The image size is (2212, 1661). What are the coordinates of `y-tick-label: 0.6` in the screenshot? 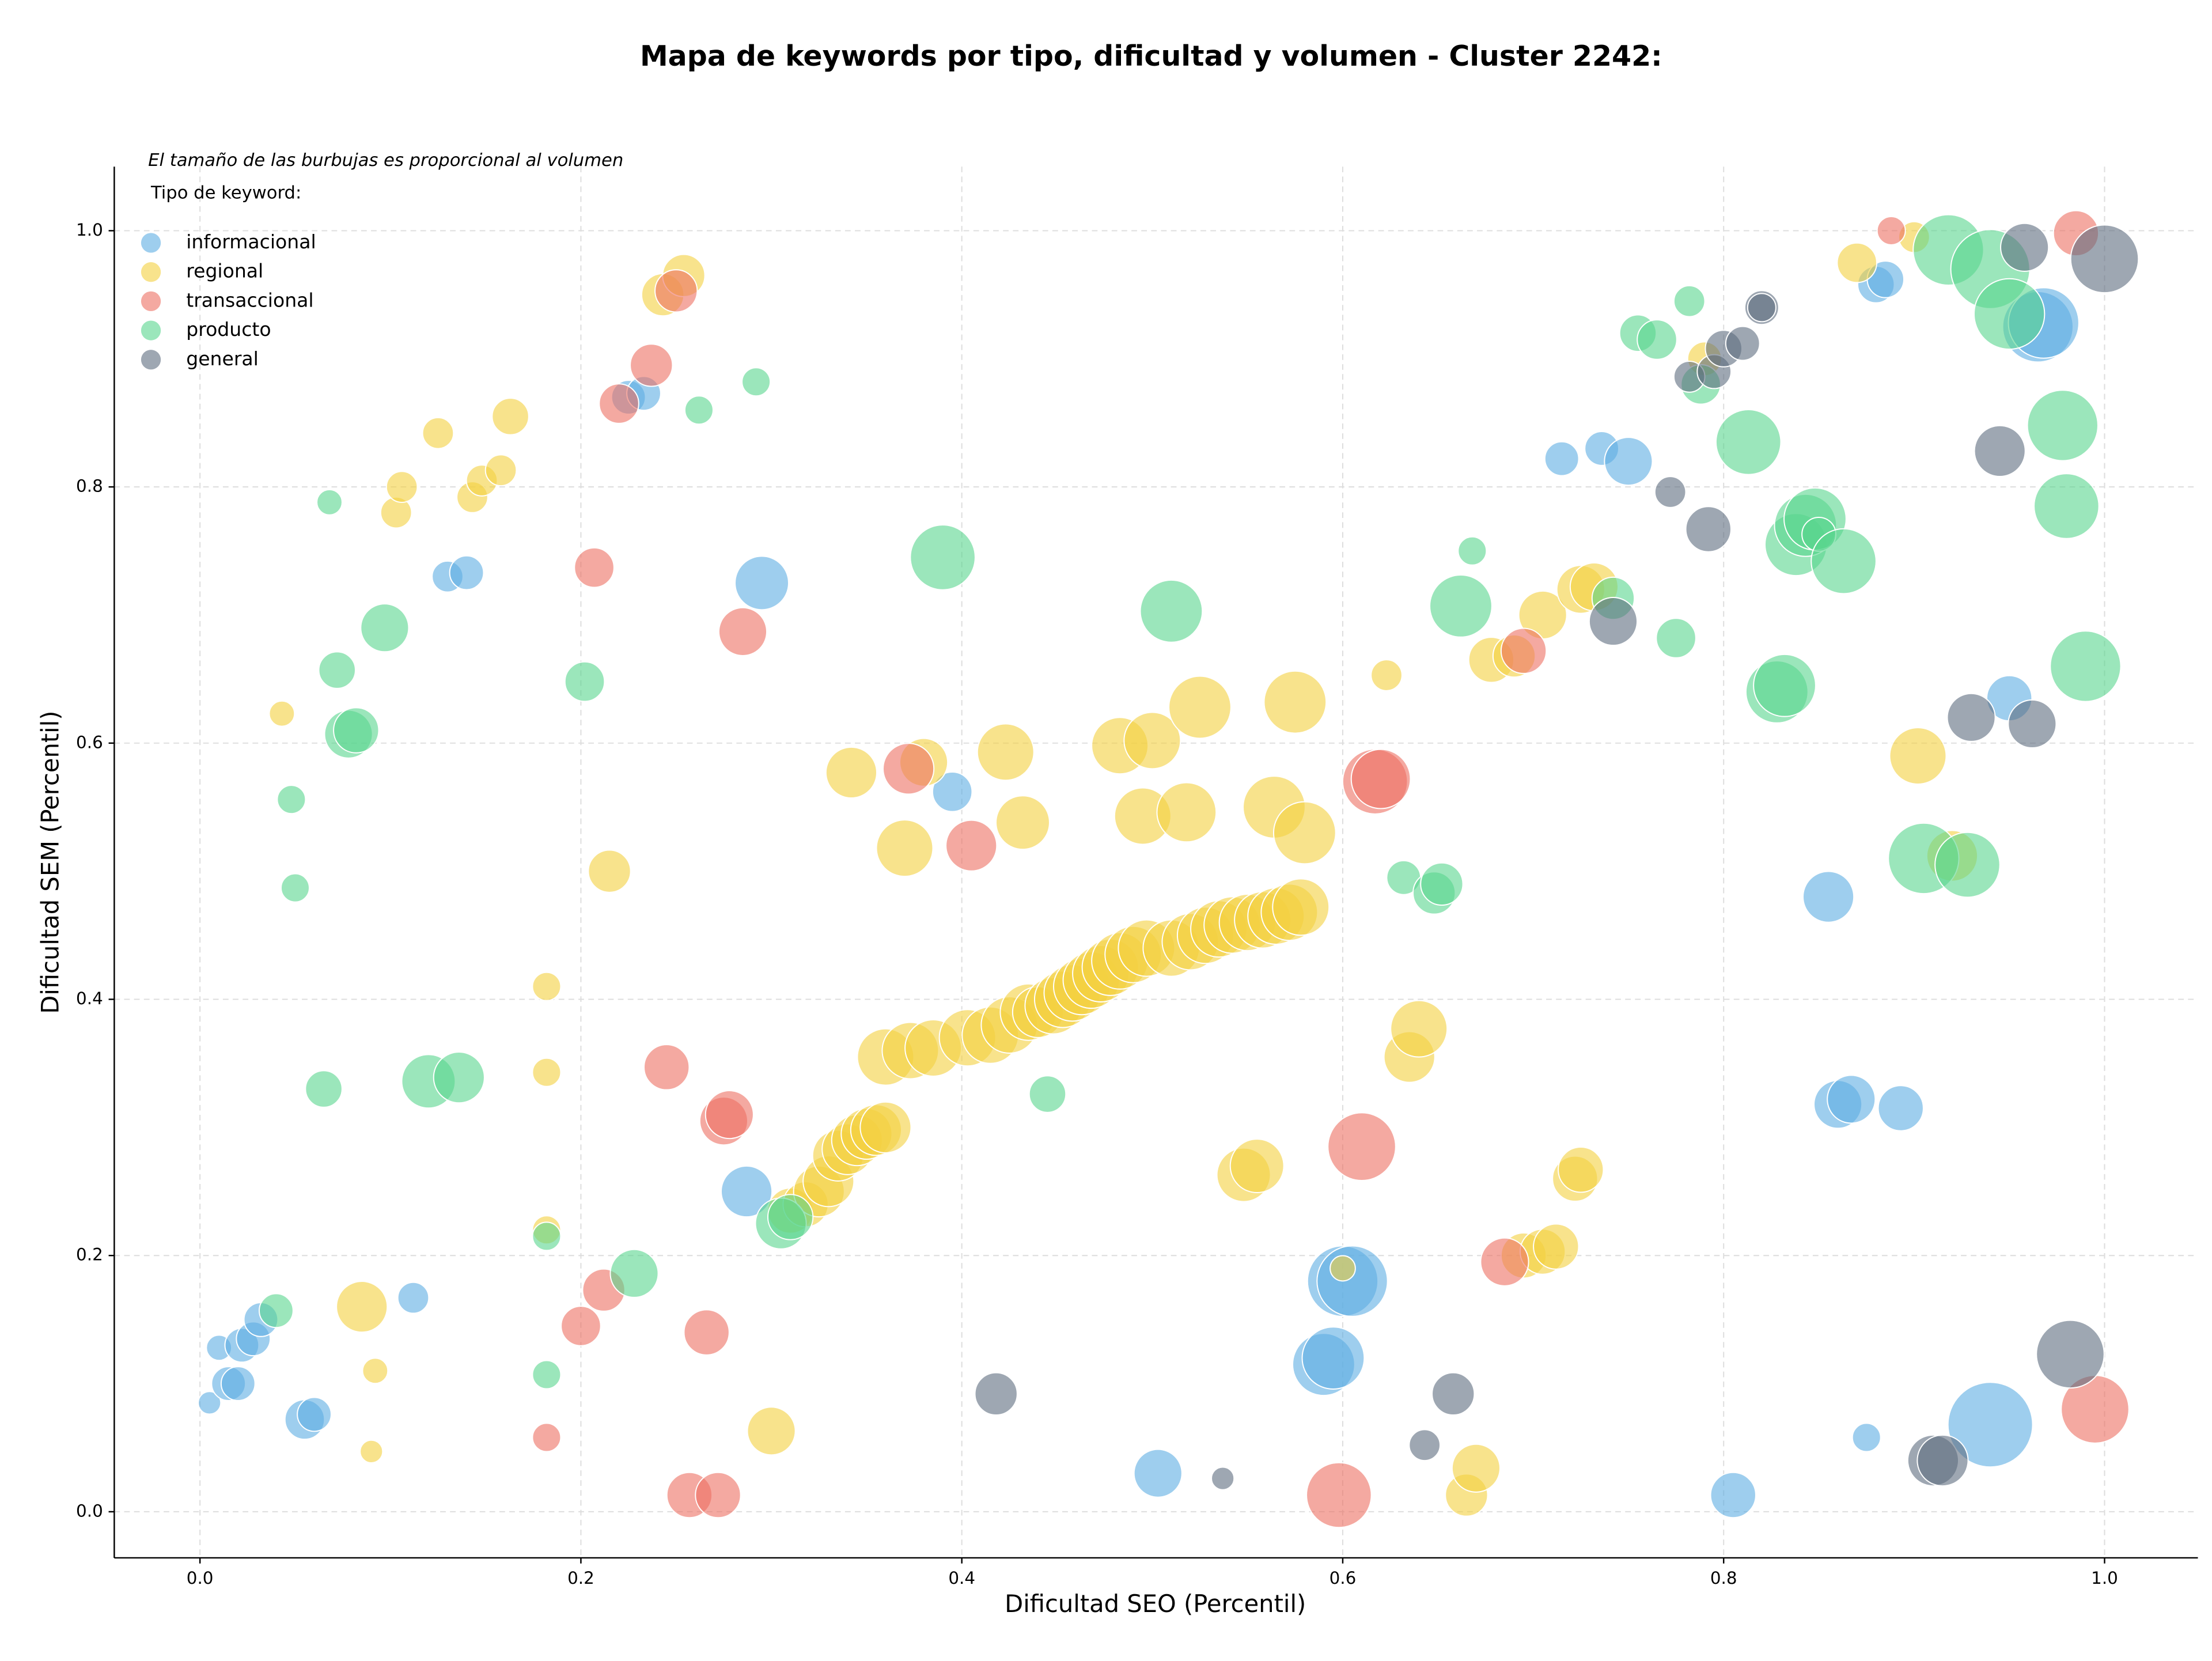 It's located at (89, 742).